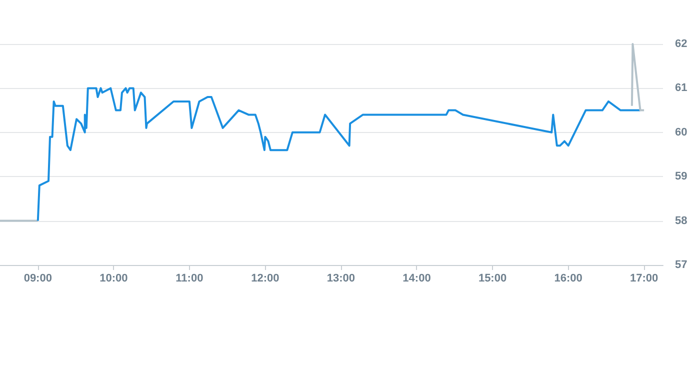  Describe the element at coordinates (681, 220) in the screenshot. I see `y-tick-label: 58` at that location.